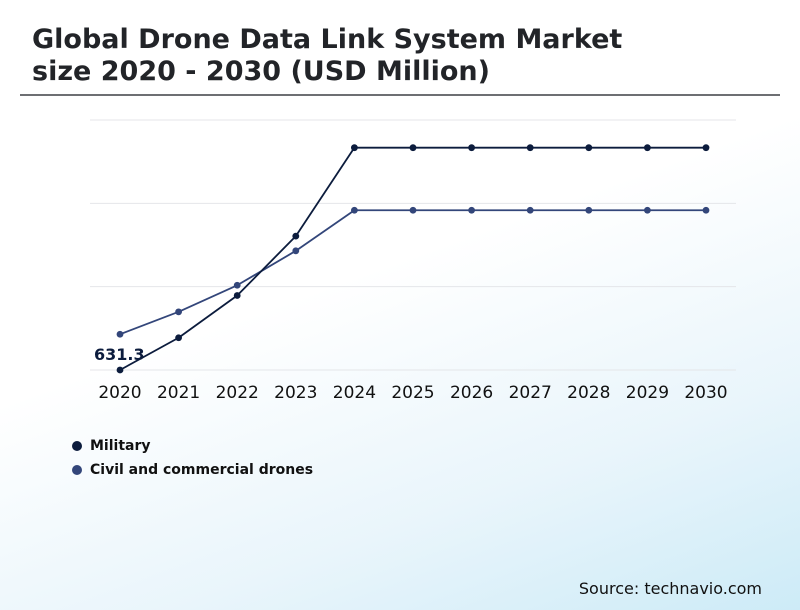 The width and height of the screenshot is (800, 610). Describe the element at coordinates (413, 210) in the screenshot. I see `data-point-s1-2025` at that location.